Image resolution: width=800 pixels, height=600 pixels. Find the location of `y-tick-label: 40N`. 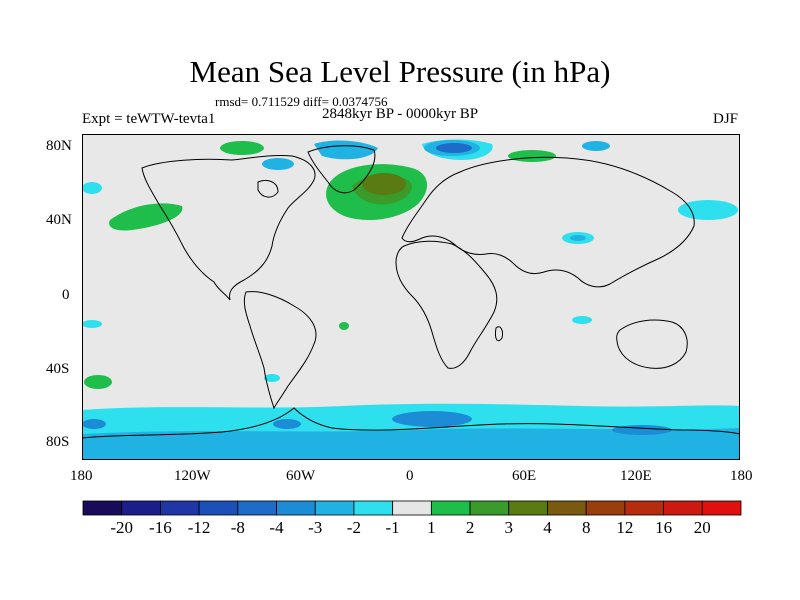

y-tick-label: 40N is located at coordinates (59, 220).